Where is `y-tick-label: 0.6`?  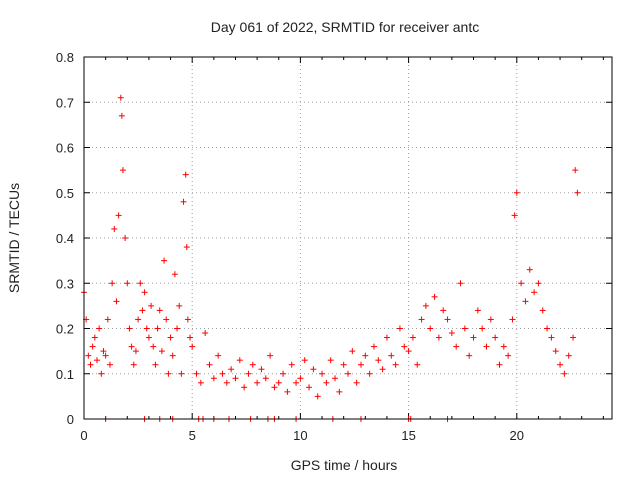
y-tick-label: 0.6 is located at coordinates (65, 148).